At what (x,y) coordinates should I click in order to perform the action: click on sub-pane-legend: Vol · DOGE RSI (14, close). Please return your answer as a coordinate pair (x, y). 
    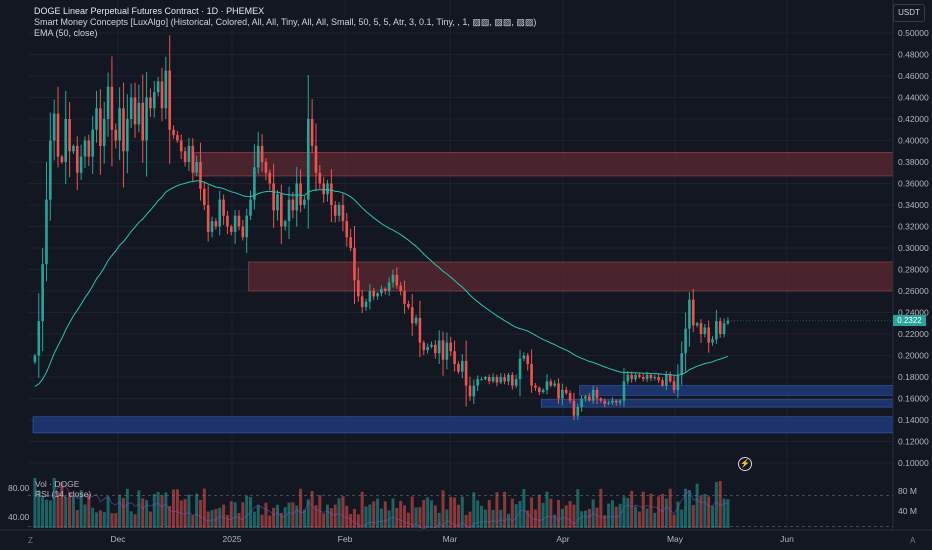
    Looking at the image, I should click on (63, 489).